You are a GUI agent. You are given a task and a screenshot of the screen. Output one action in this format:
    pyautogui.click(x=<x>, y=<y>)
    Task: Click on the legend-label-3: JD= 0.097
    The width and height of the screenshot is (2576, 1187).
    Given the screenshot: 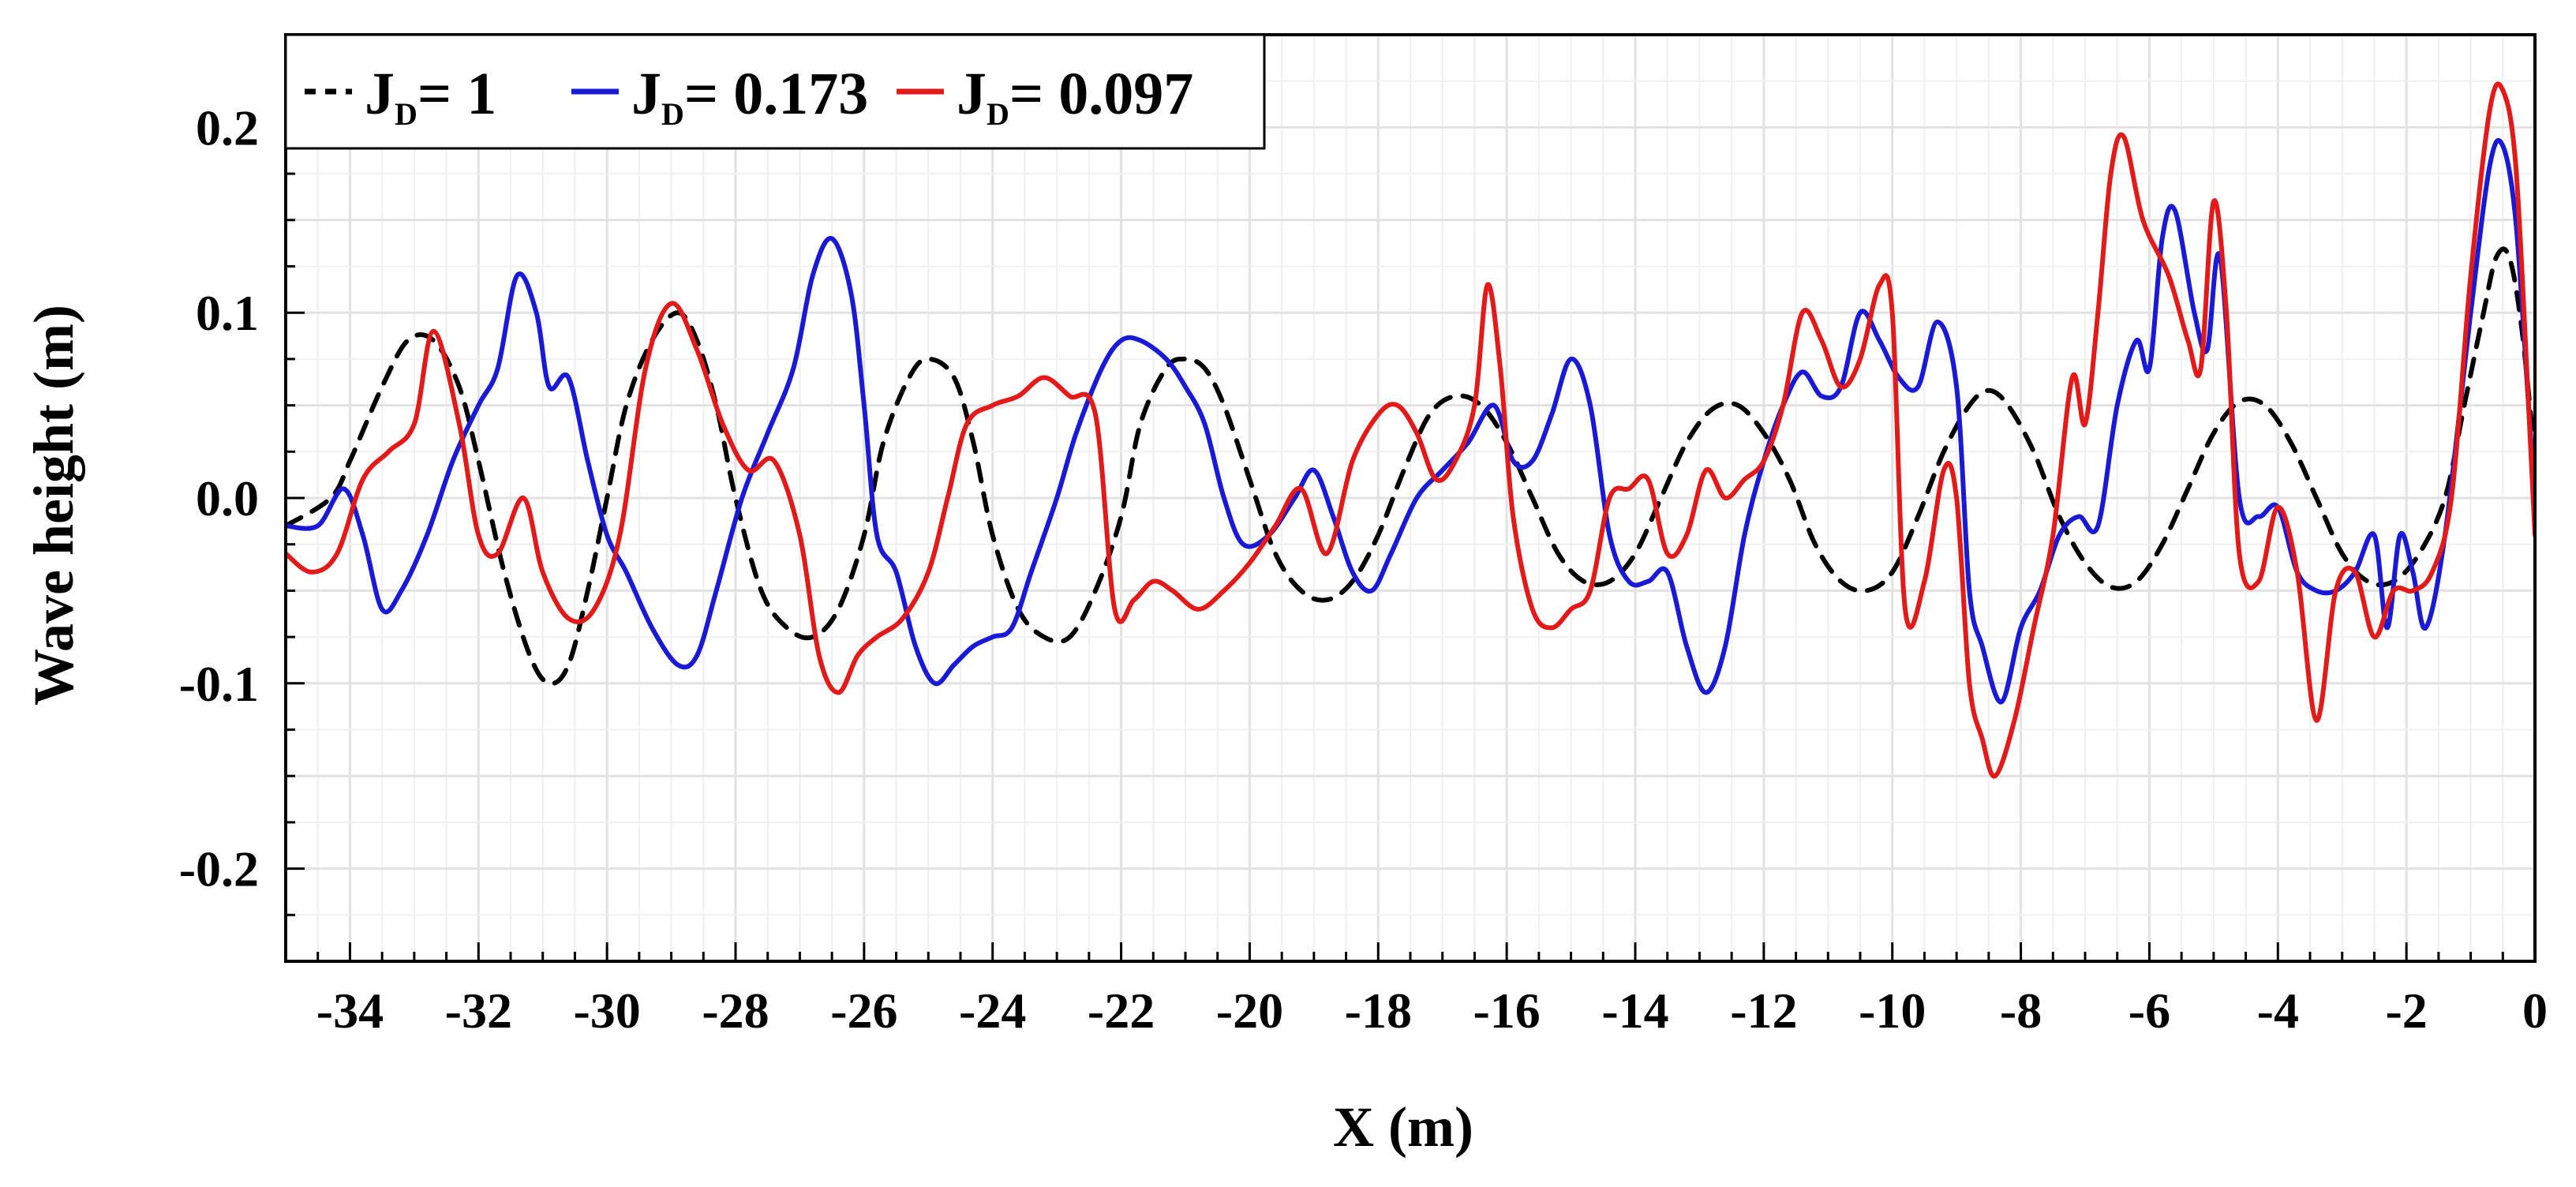 What is the action you would take?
    pyautogui.click(x=1075, y=96)
    